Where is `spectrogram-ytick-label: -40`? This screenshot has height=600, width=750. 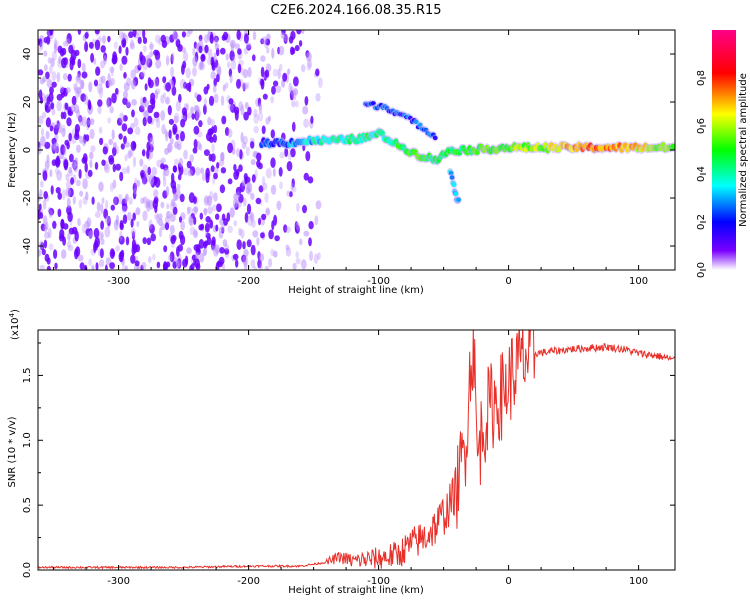 spectrogram-ytick-label: -40 is located at coordinates (27, 246).